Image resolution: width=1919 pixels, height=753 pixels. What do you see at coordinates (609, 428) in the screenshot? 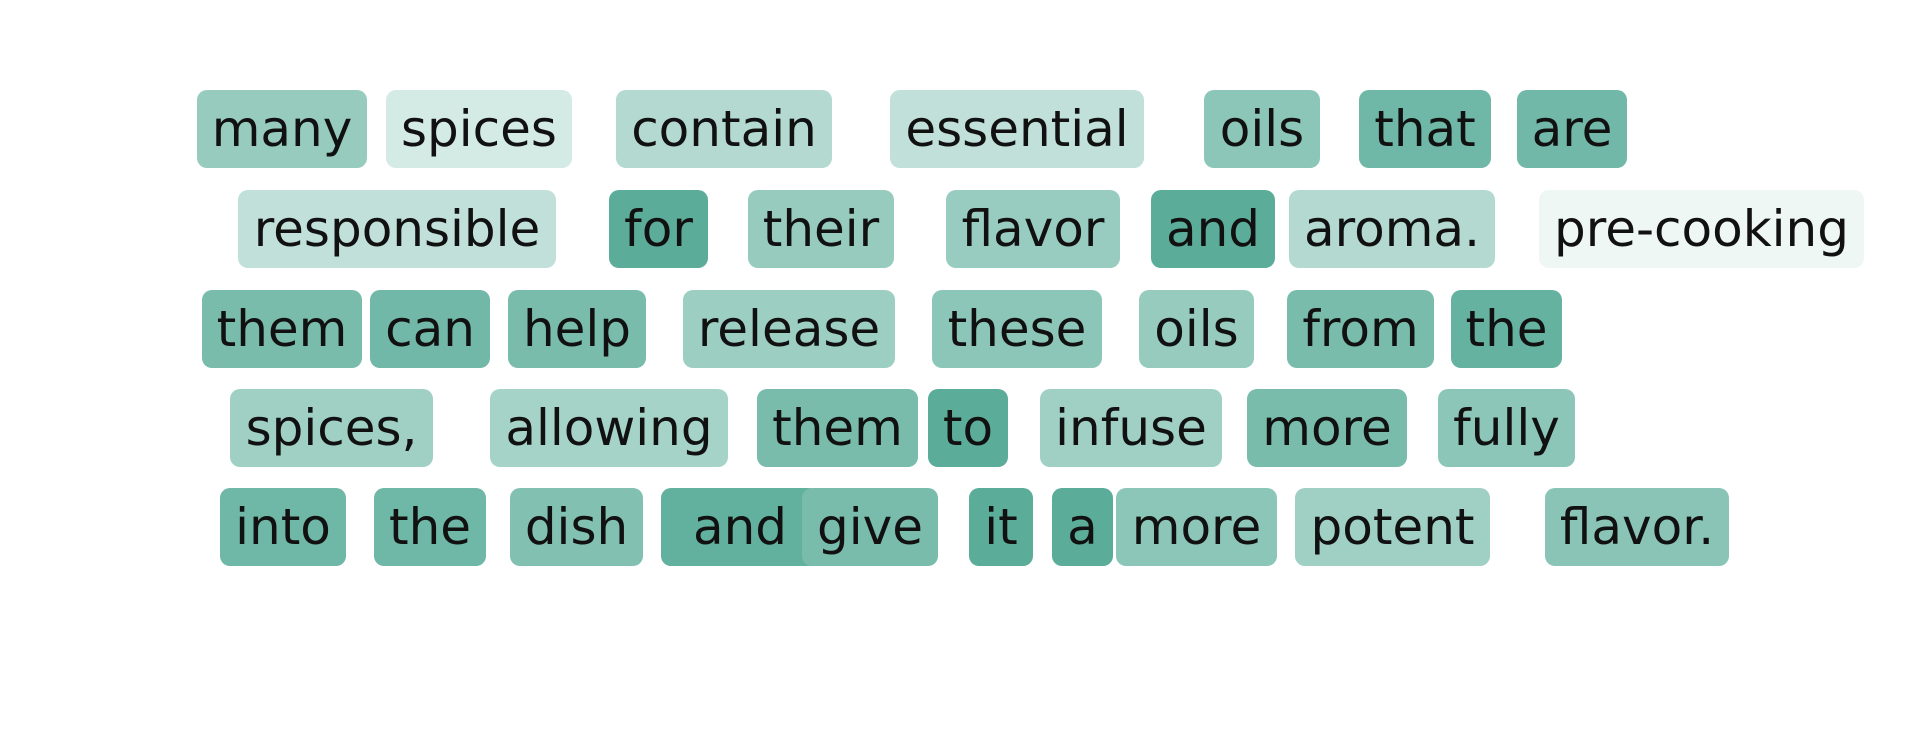
I see `token-chip: allowing` at bounding box center [609, 428].